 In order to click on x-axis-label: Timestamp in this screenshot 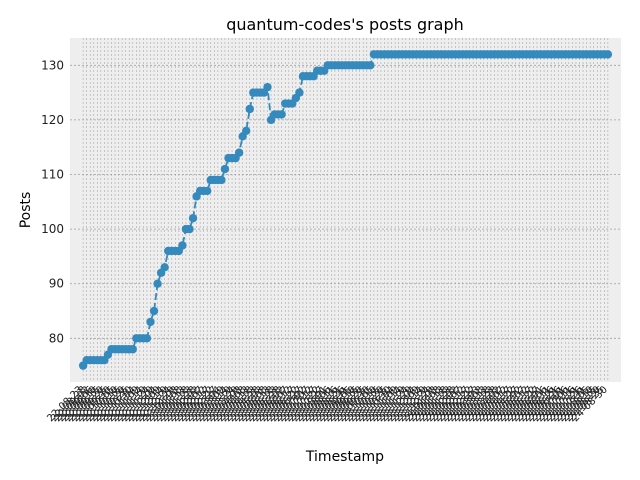, I will do `click(344, 457)`.